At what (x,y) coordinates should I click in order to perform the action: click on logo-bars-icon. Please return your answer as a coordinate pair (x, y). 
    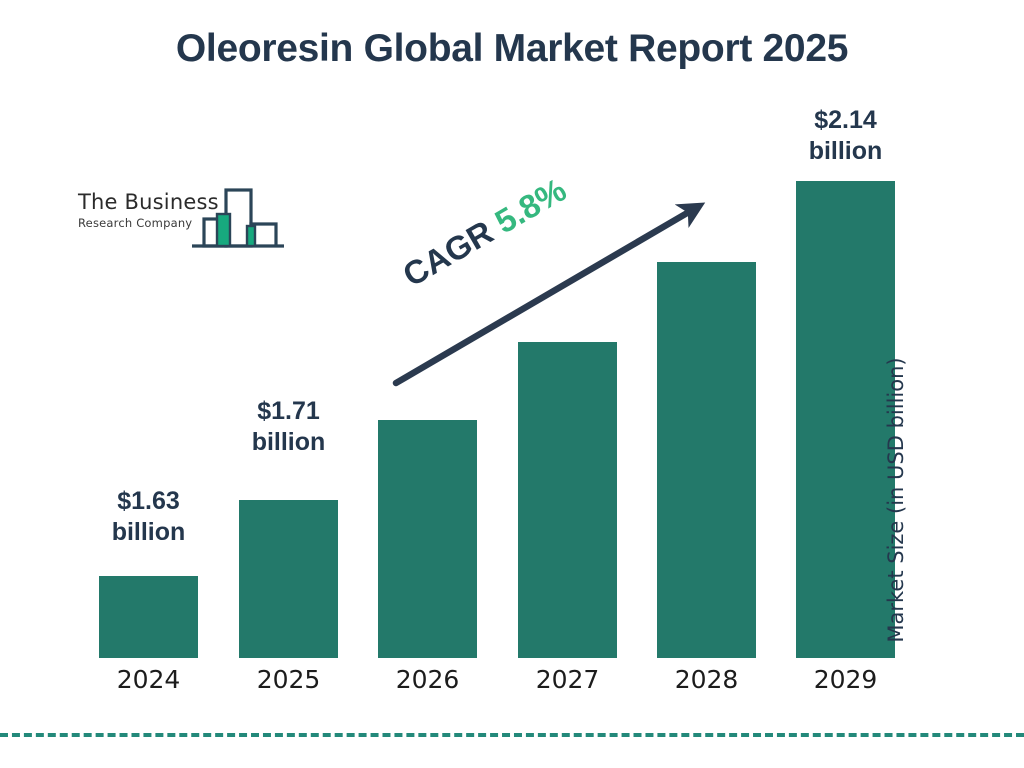
    Looking at the image, I should click on (238, 221).